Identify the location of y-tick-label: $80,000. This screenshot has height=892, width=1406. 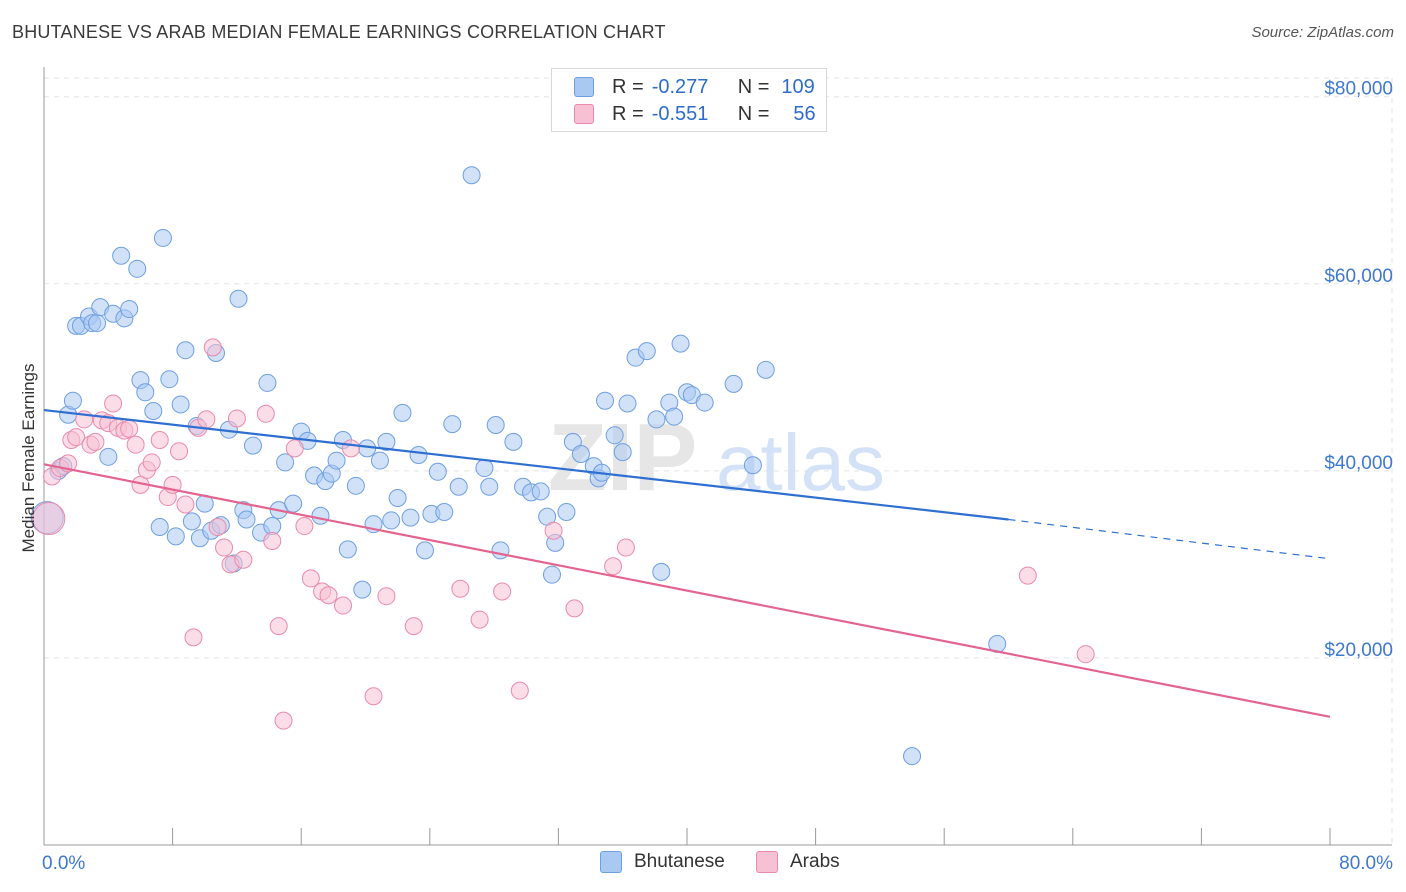
(1358, 89).